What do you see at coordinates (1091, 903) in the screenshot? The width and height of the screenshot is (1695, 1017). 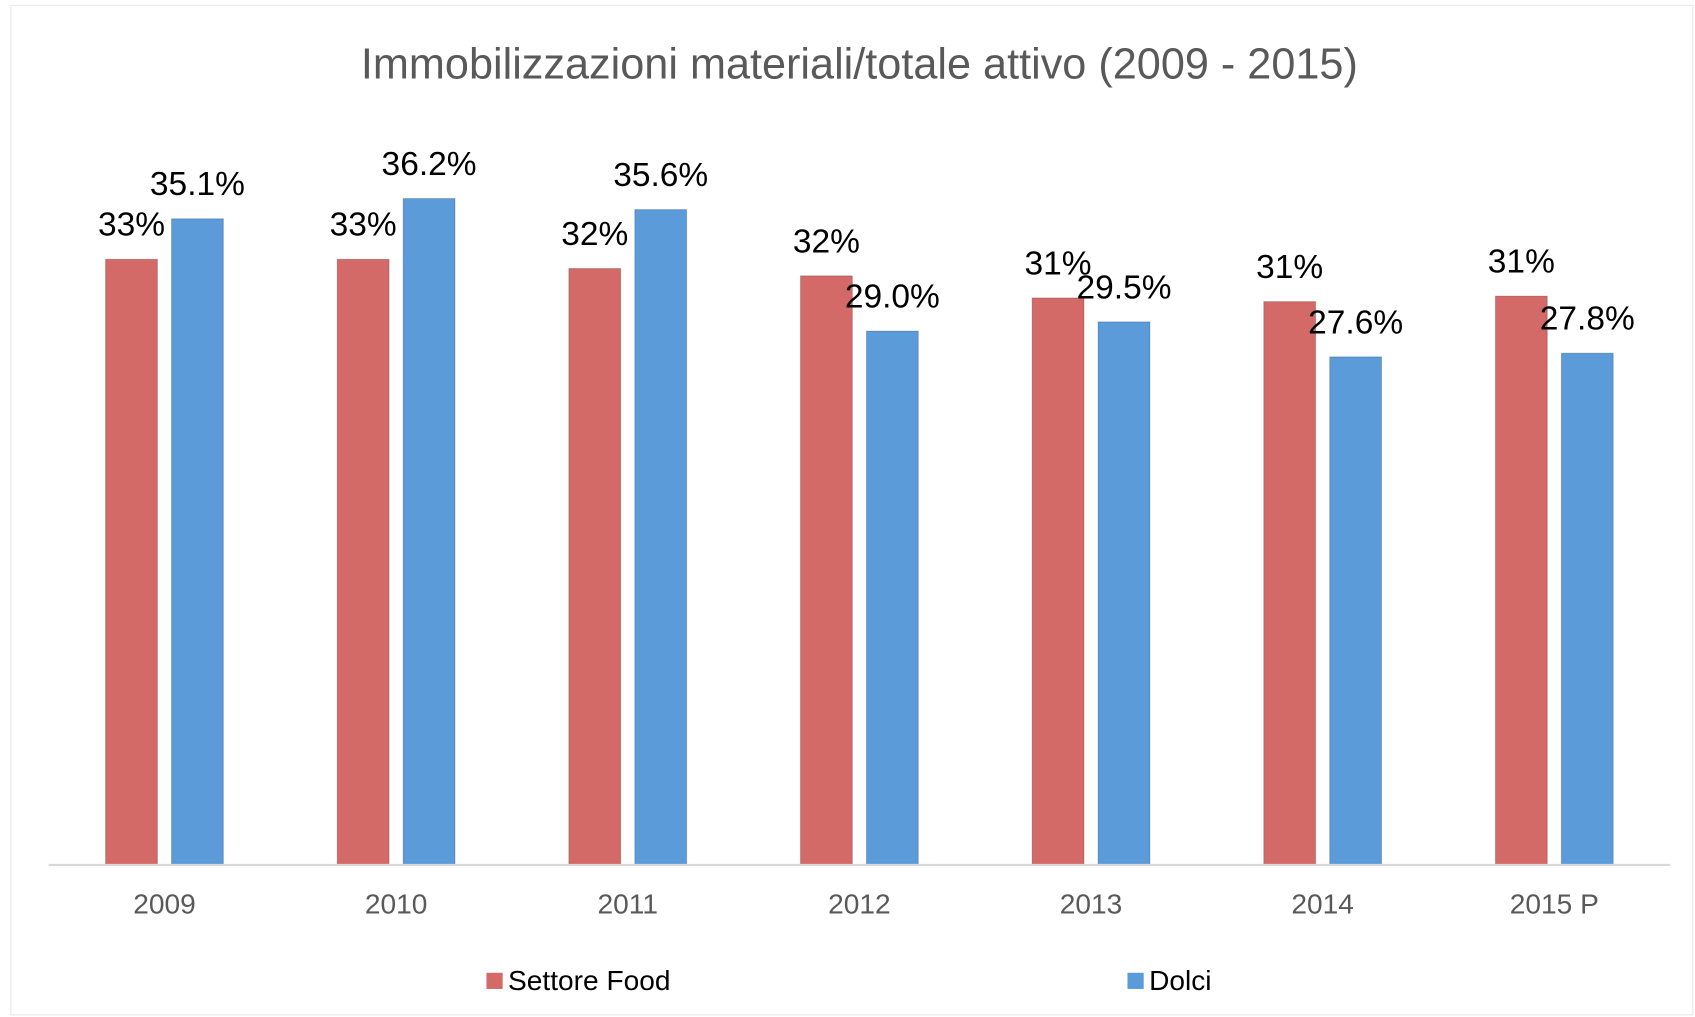 I see `x-tick-label: 2013` at bounding box center [1091, 903].